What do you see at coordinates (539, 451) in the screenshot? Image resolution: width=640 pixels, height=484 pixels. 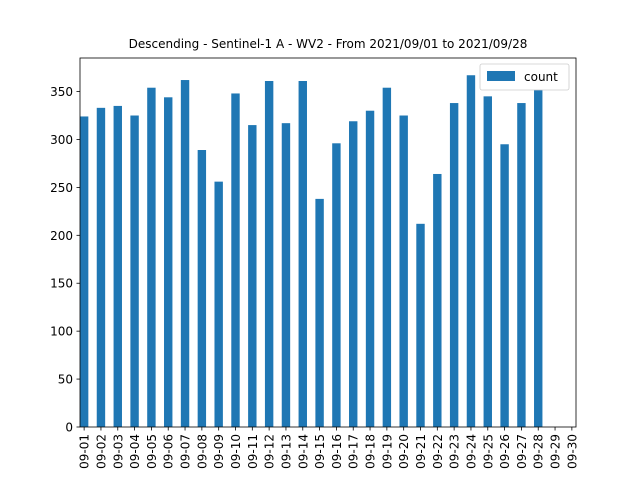 I see `x-tick-label: 09-28` at bounding box center [539, 451].